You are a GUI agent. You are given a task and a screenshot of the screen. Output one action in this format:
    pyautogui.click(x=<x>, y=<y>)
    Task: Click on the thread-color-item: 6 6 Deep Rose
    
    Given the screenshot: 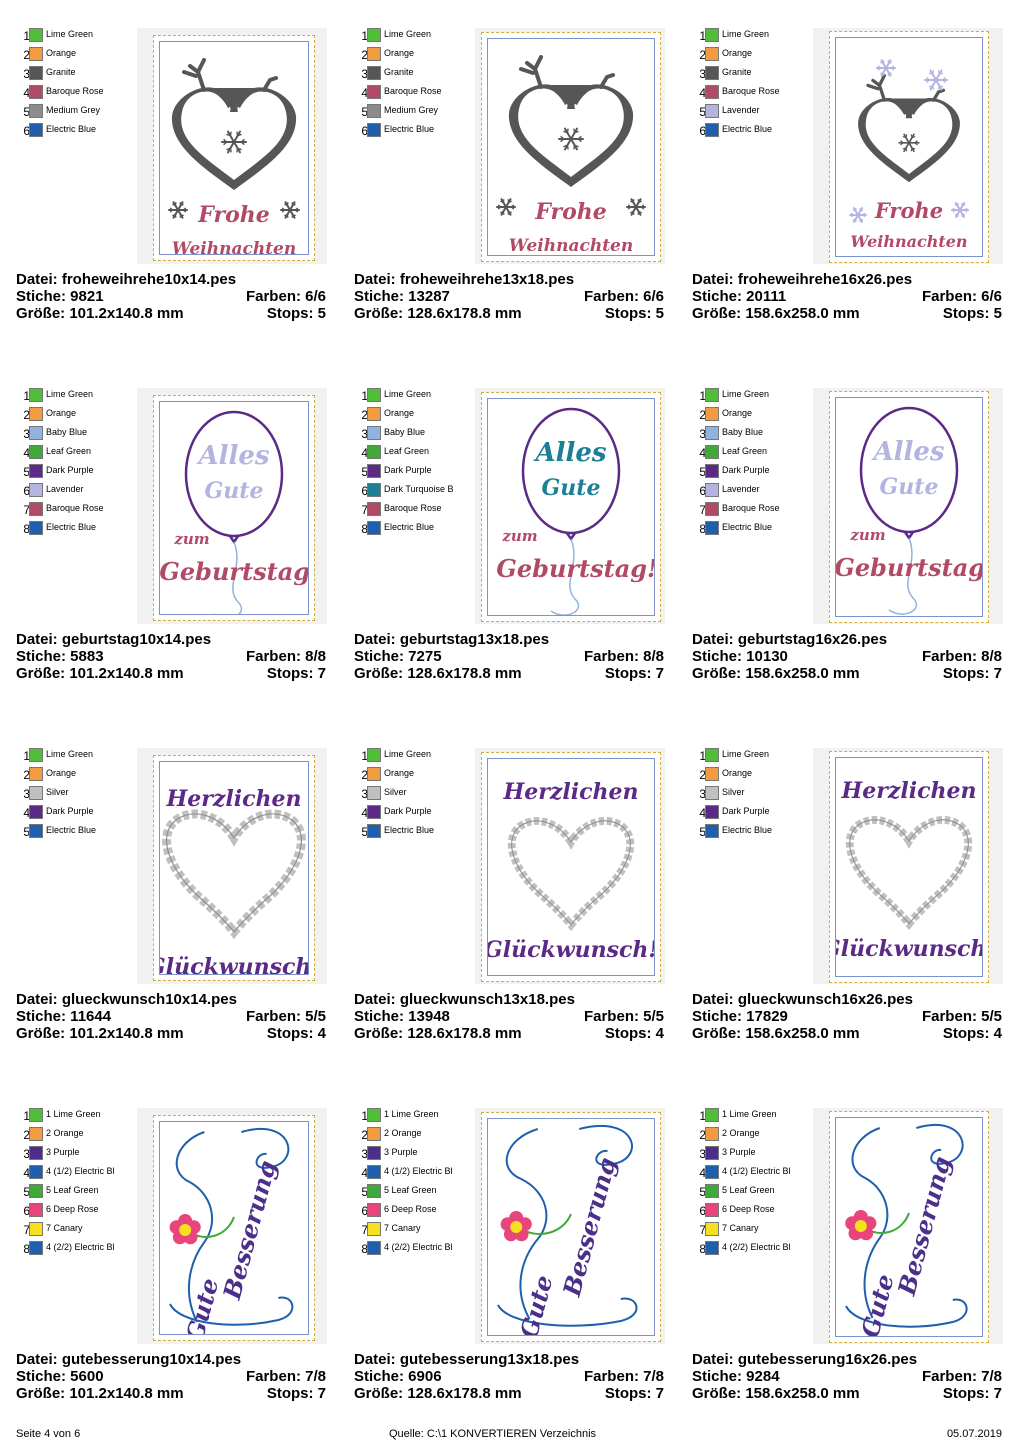 What is the action you would take?
    pyautogui.click(x=76, y=1212)
    